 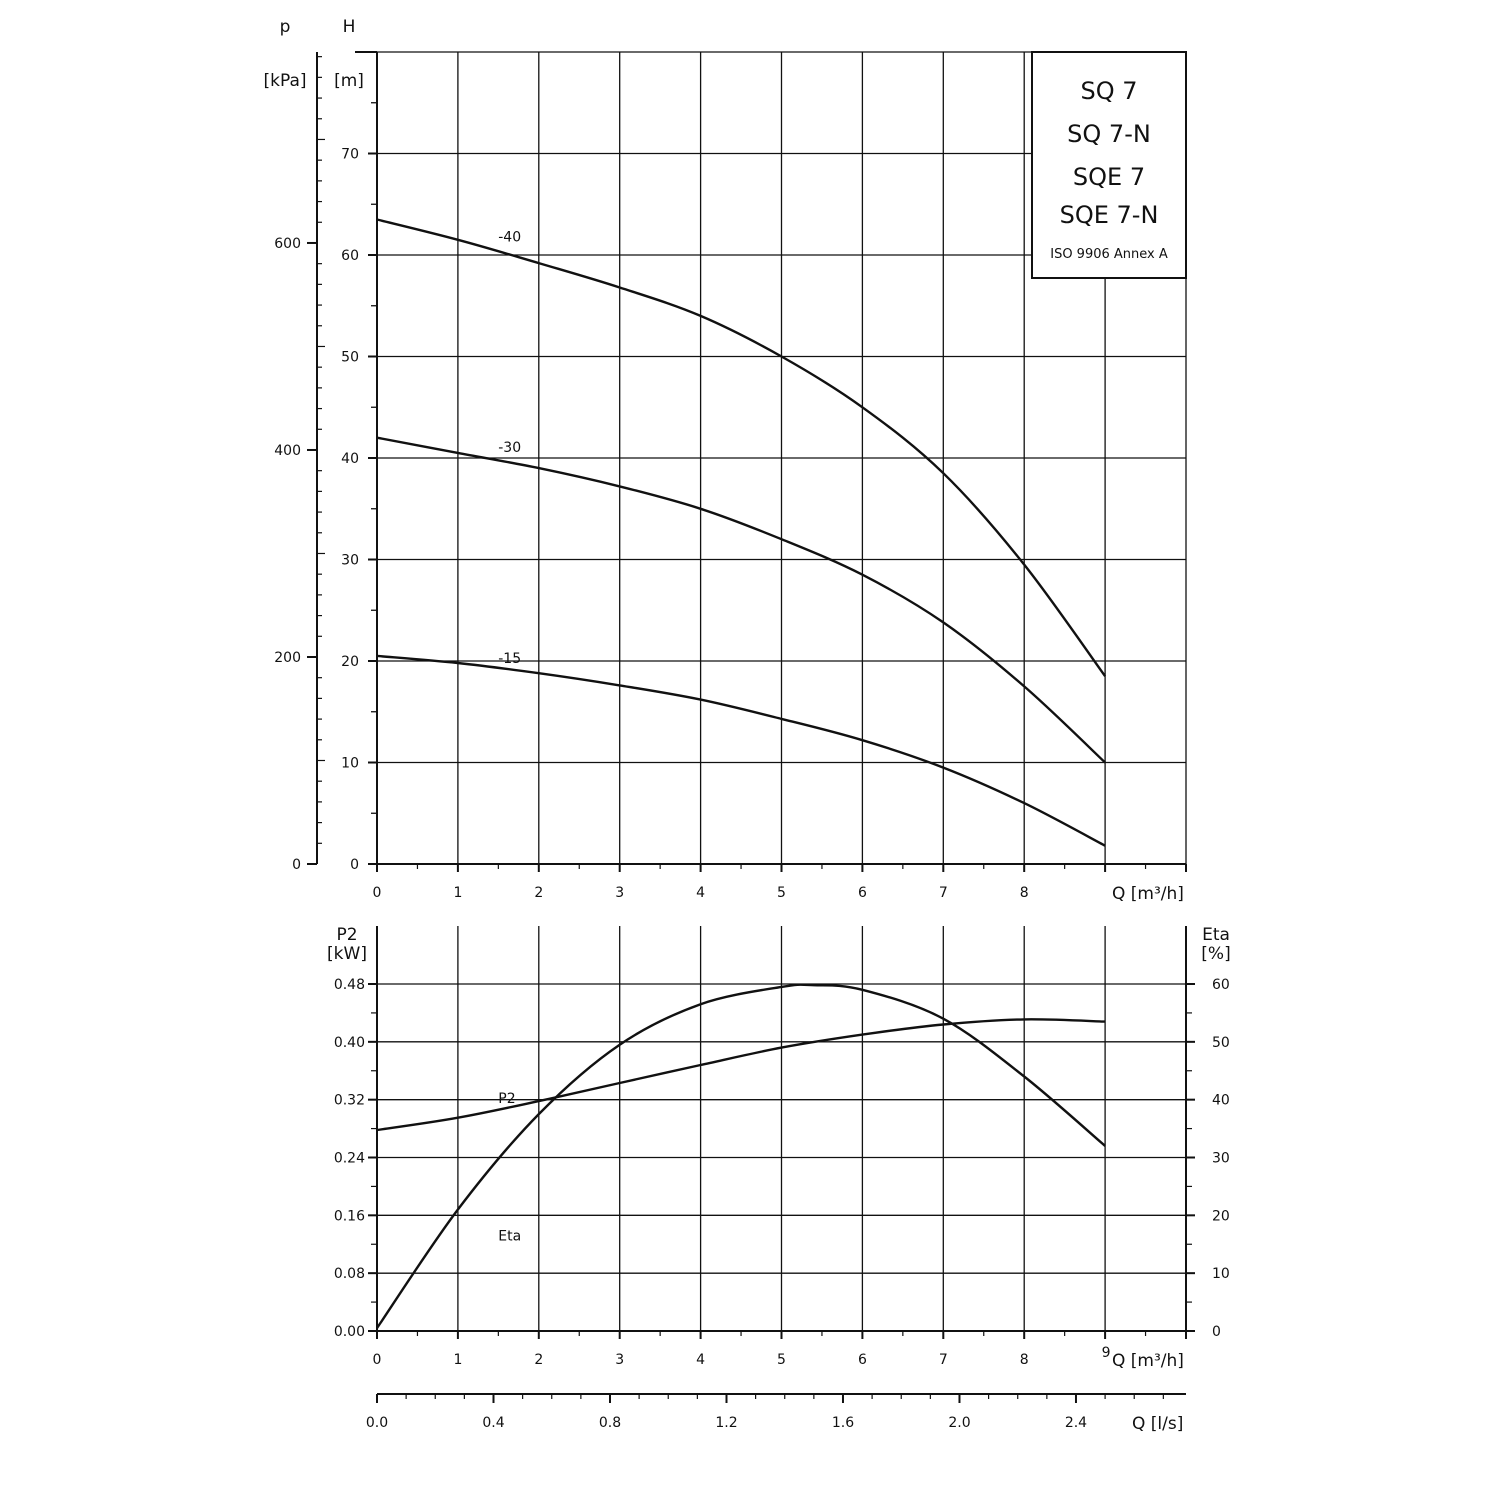 What do you see at coordinates (1148, 1361) in the screenshot?
I see `power-x-axis-title: Q [m³/h]` at bounding box center [1148, 1361].